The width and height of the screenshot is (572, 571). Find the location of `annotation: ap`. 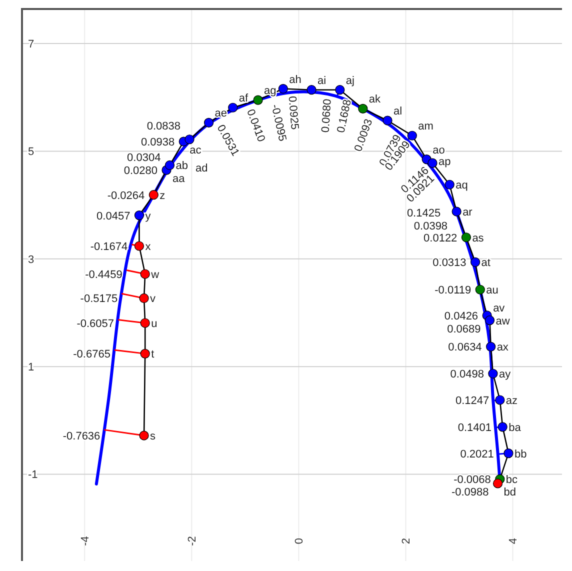

annotation: ap is located at coordinates (444, 162).